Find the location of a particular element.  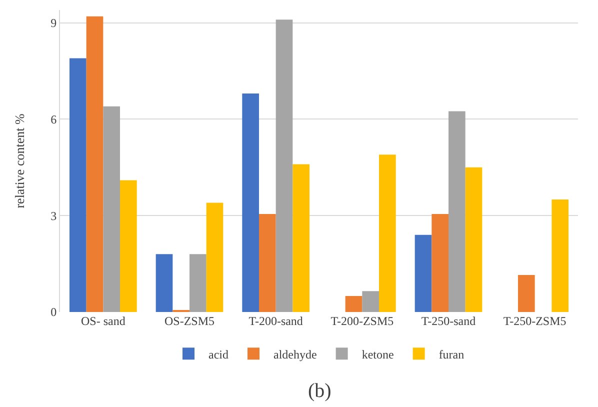

x-tick-label: T-250-sand is located at coordinates (448, 321).